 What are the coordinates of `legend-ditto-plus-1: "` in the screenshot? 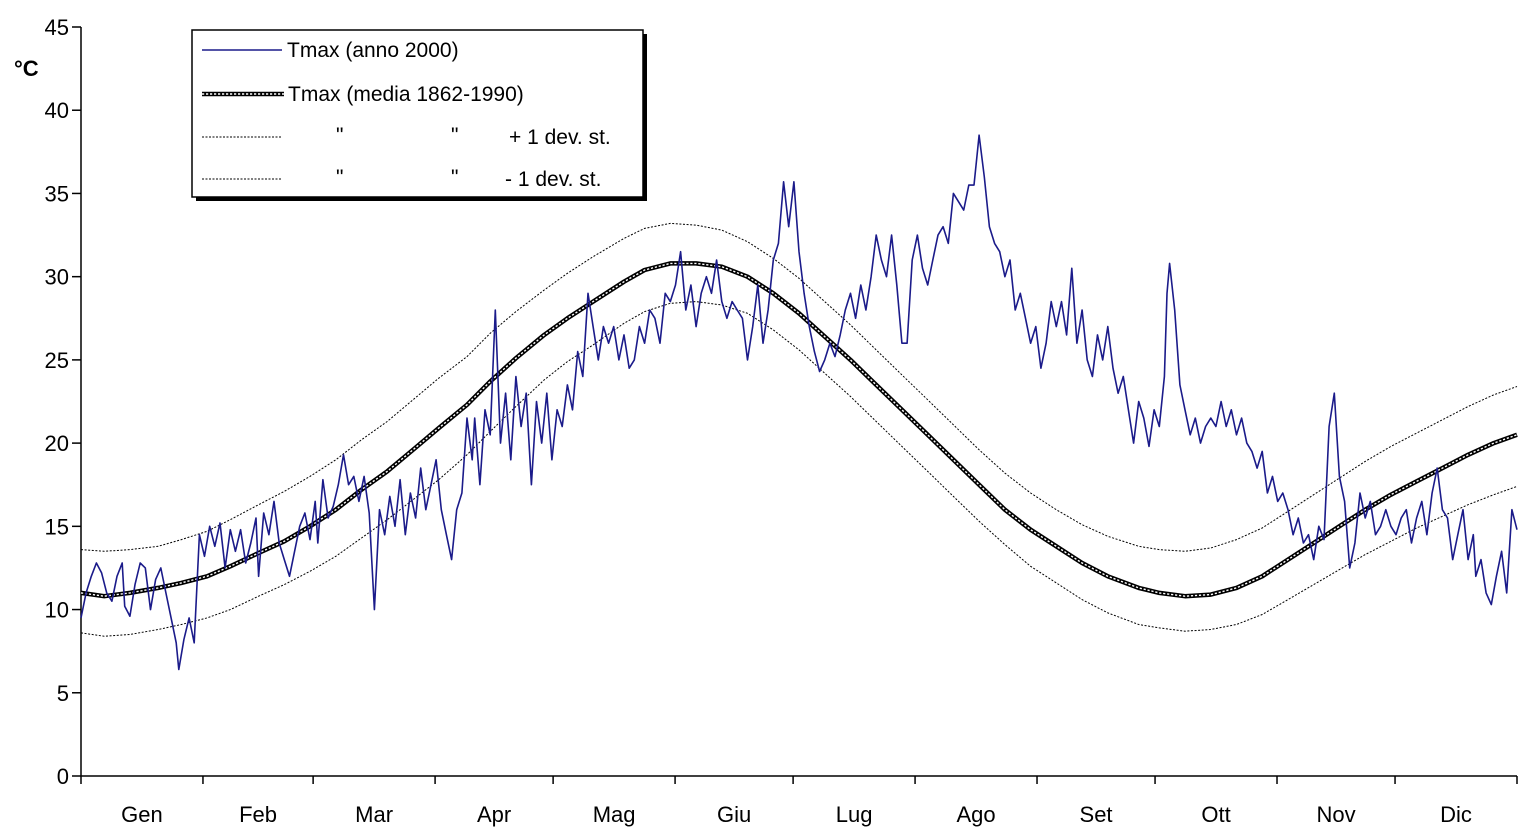 It's located at (339, 135).